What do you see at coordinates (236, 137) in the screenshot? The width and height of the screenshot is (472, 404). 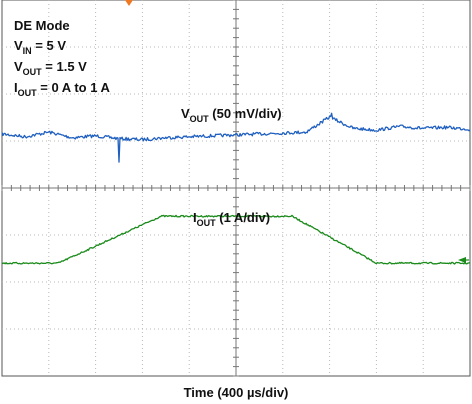 I see `vout-trace` at bounding box center [236, 137].